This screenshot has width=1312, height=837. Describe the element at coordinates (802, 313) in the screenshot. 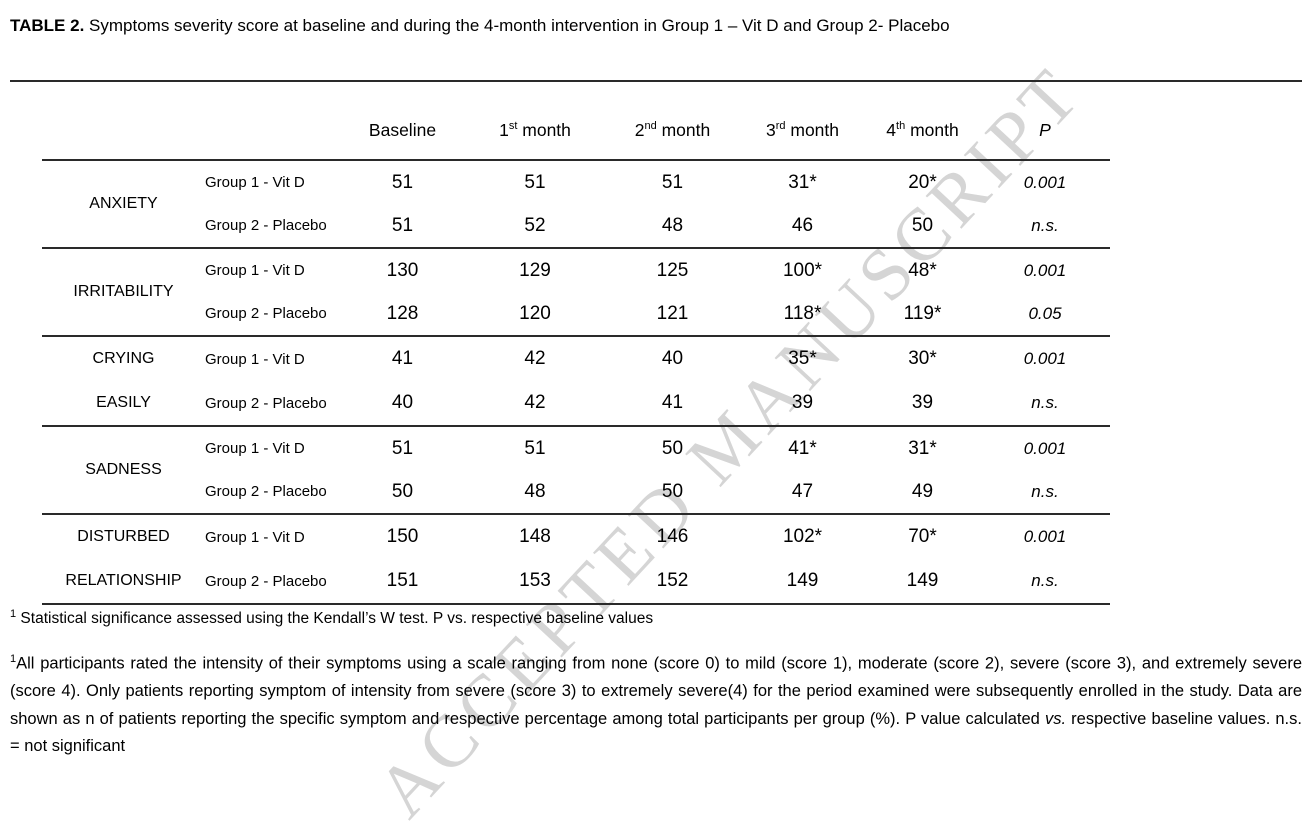

I see `cell-value: 118*` at that location.